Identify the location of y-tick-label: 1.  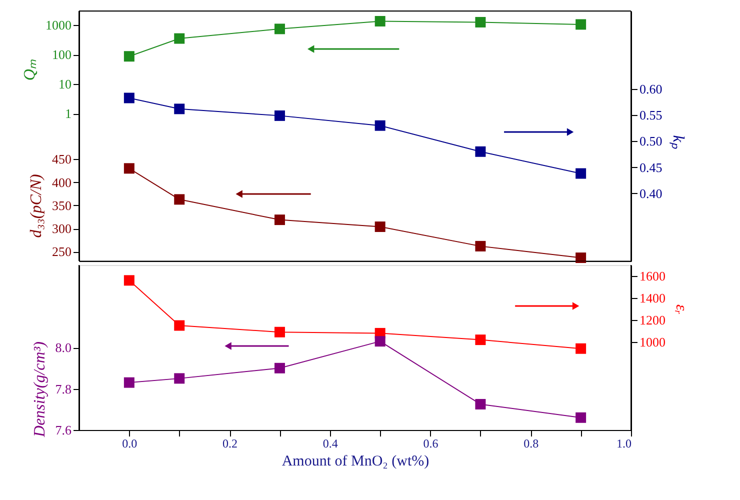
(68, 114).